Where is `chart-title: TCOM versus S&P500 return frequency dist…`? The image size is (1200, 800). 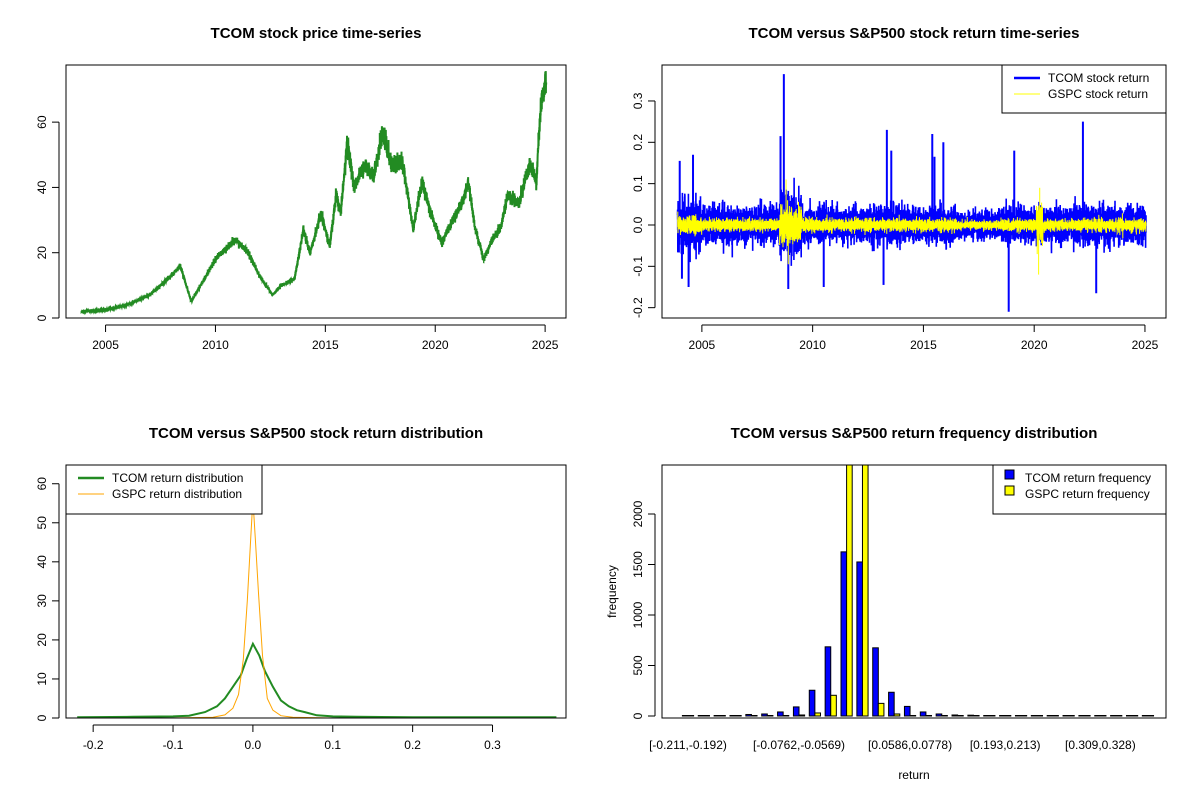
chart-title: TCOM versus S&P500 return frequency dist… is located at coordinates (914, 433).